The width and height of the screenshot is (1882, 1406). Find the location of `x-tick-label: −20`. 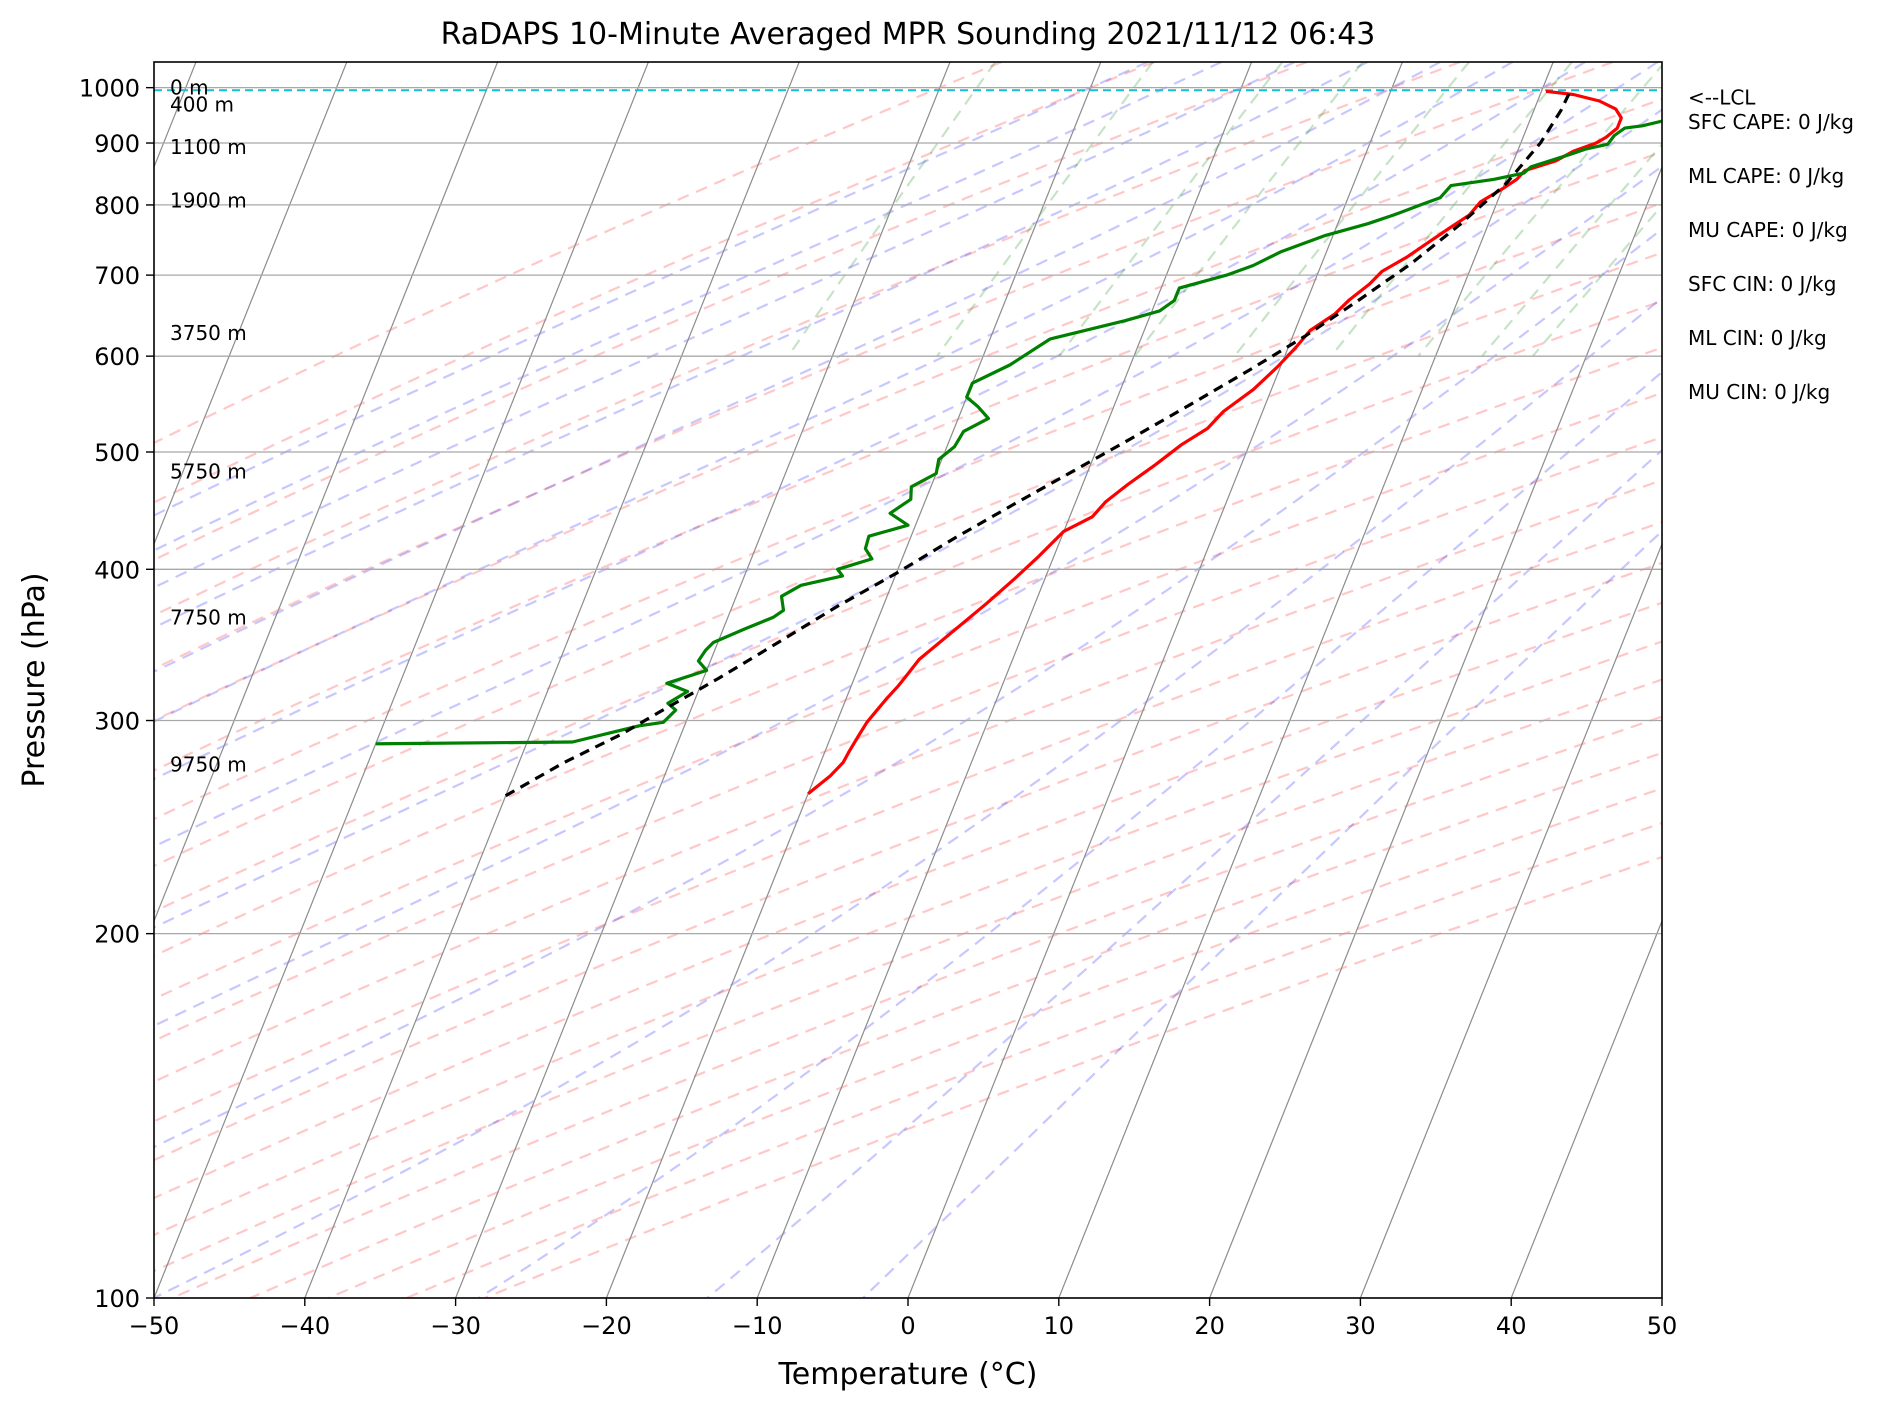

x-tick-label: −20 is located at coordinates (606, 1326).